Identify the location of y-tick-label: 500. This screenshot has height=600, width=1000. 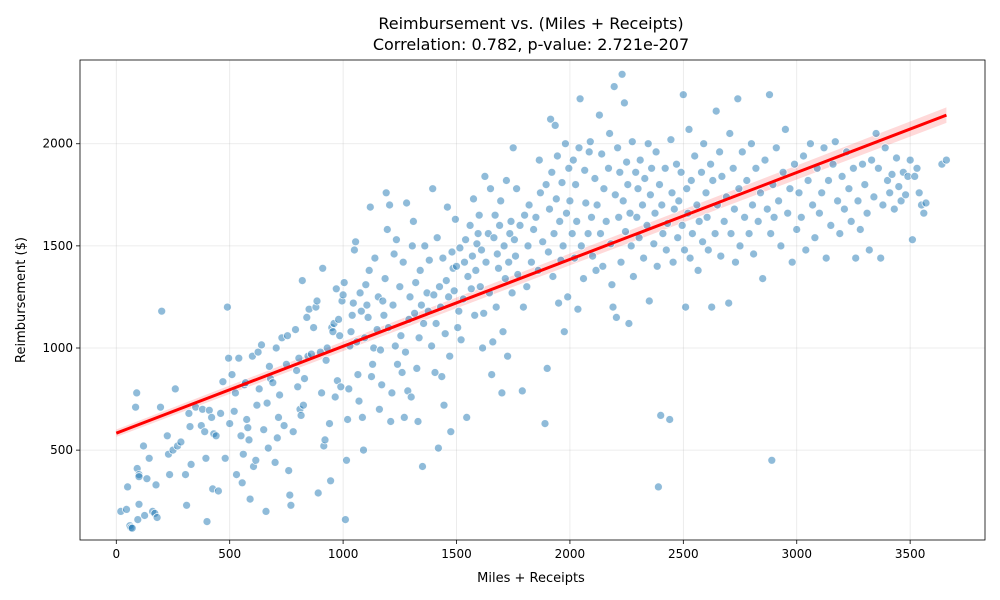
(61, 450).